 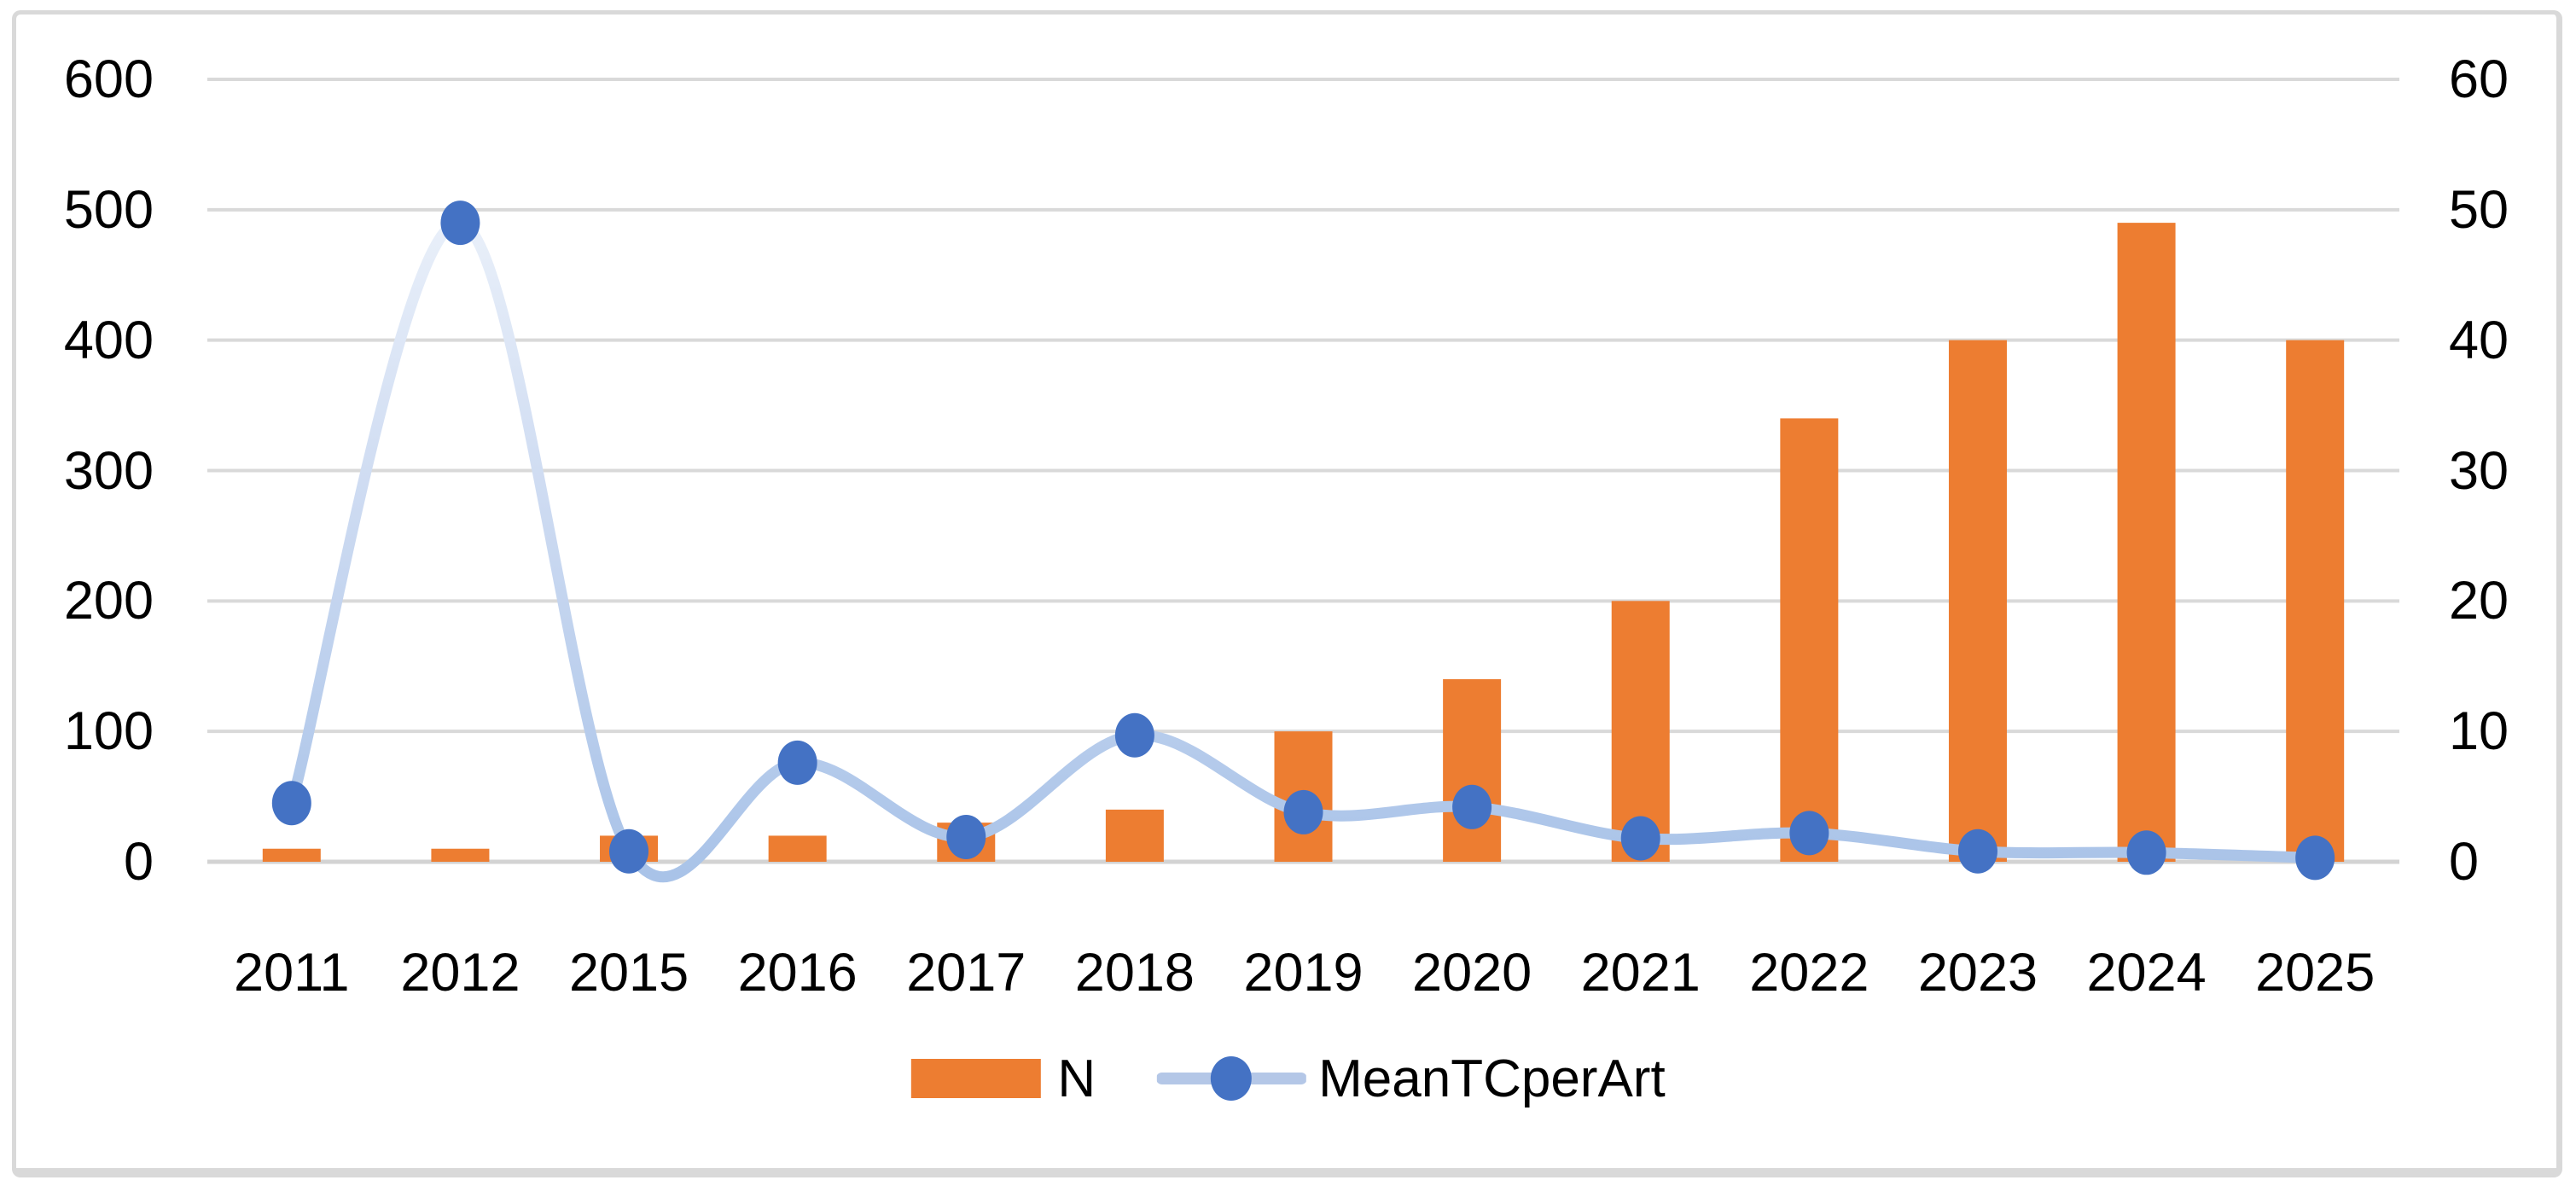 What do you see at coordinates (291, 855) in the screenshot?
I see `bar-2011` at bounding box center [291, 855].